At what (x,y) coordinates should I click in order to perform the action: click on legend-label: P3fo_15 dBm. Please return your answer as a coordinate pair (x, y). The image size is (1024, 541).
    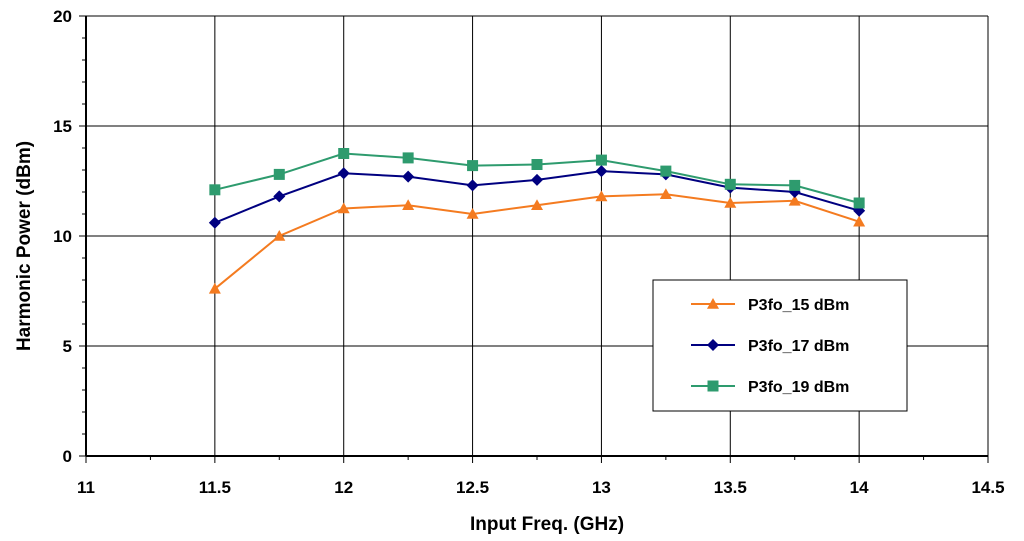
    Looking at the image, I should click on (798, 305).